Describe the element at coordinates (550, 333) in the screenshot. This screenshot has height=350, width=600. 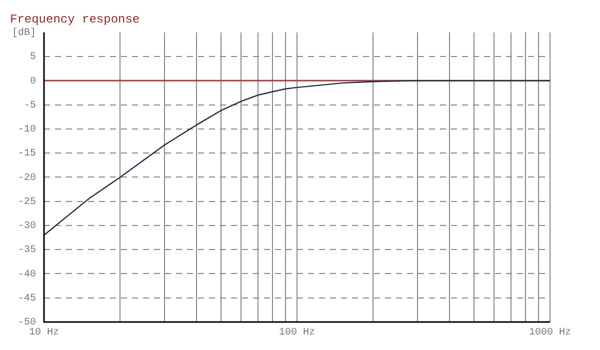
I see `x-tick-label: 1000 Hz` at that location.